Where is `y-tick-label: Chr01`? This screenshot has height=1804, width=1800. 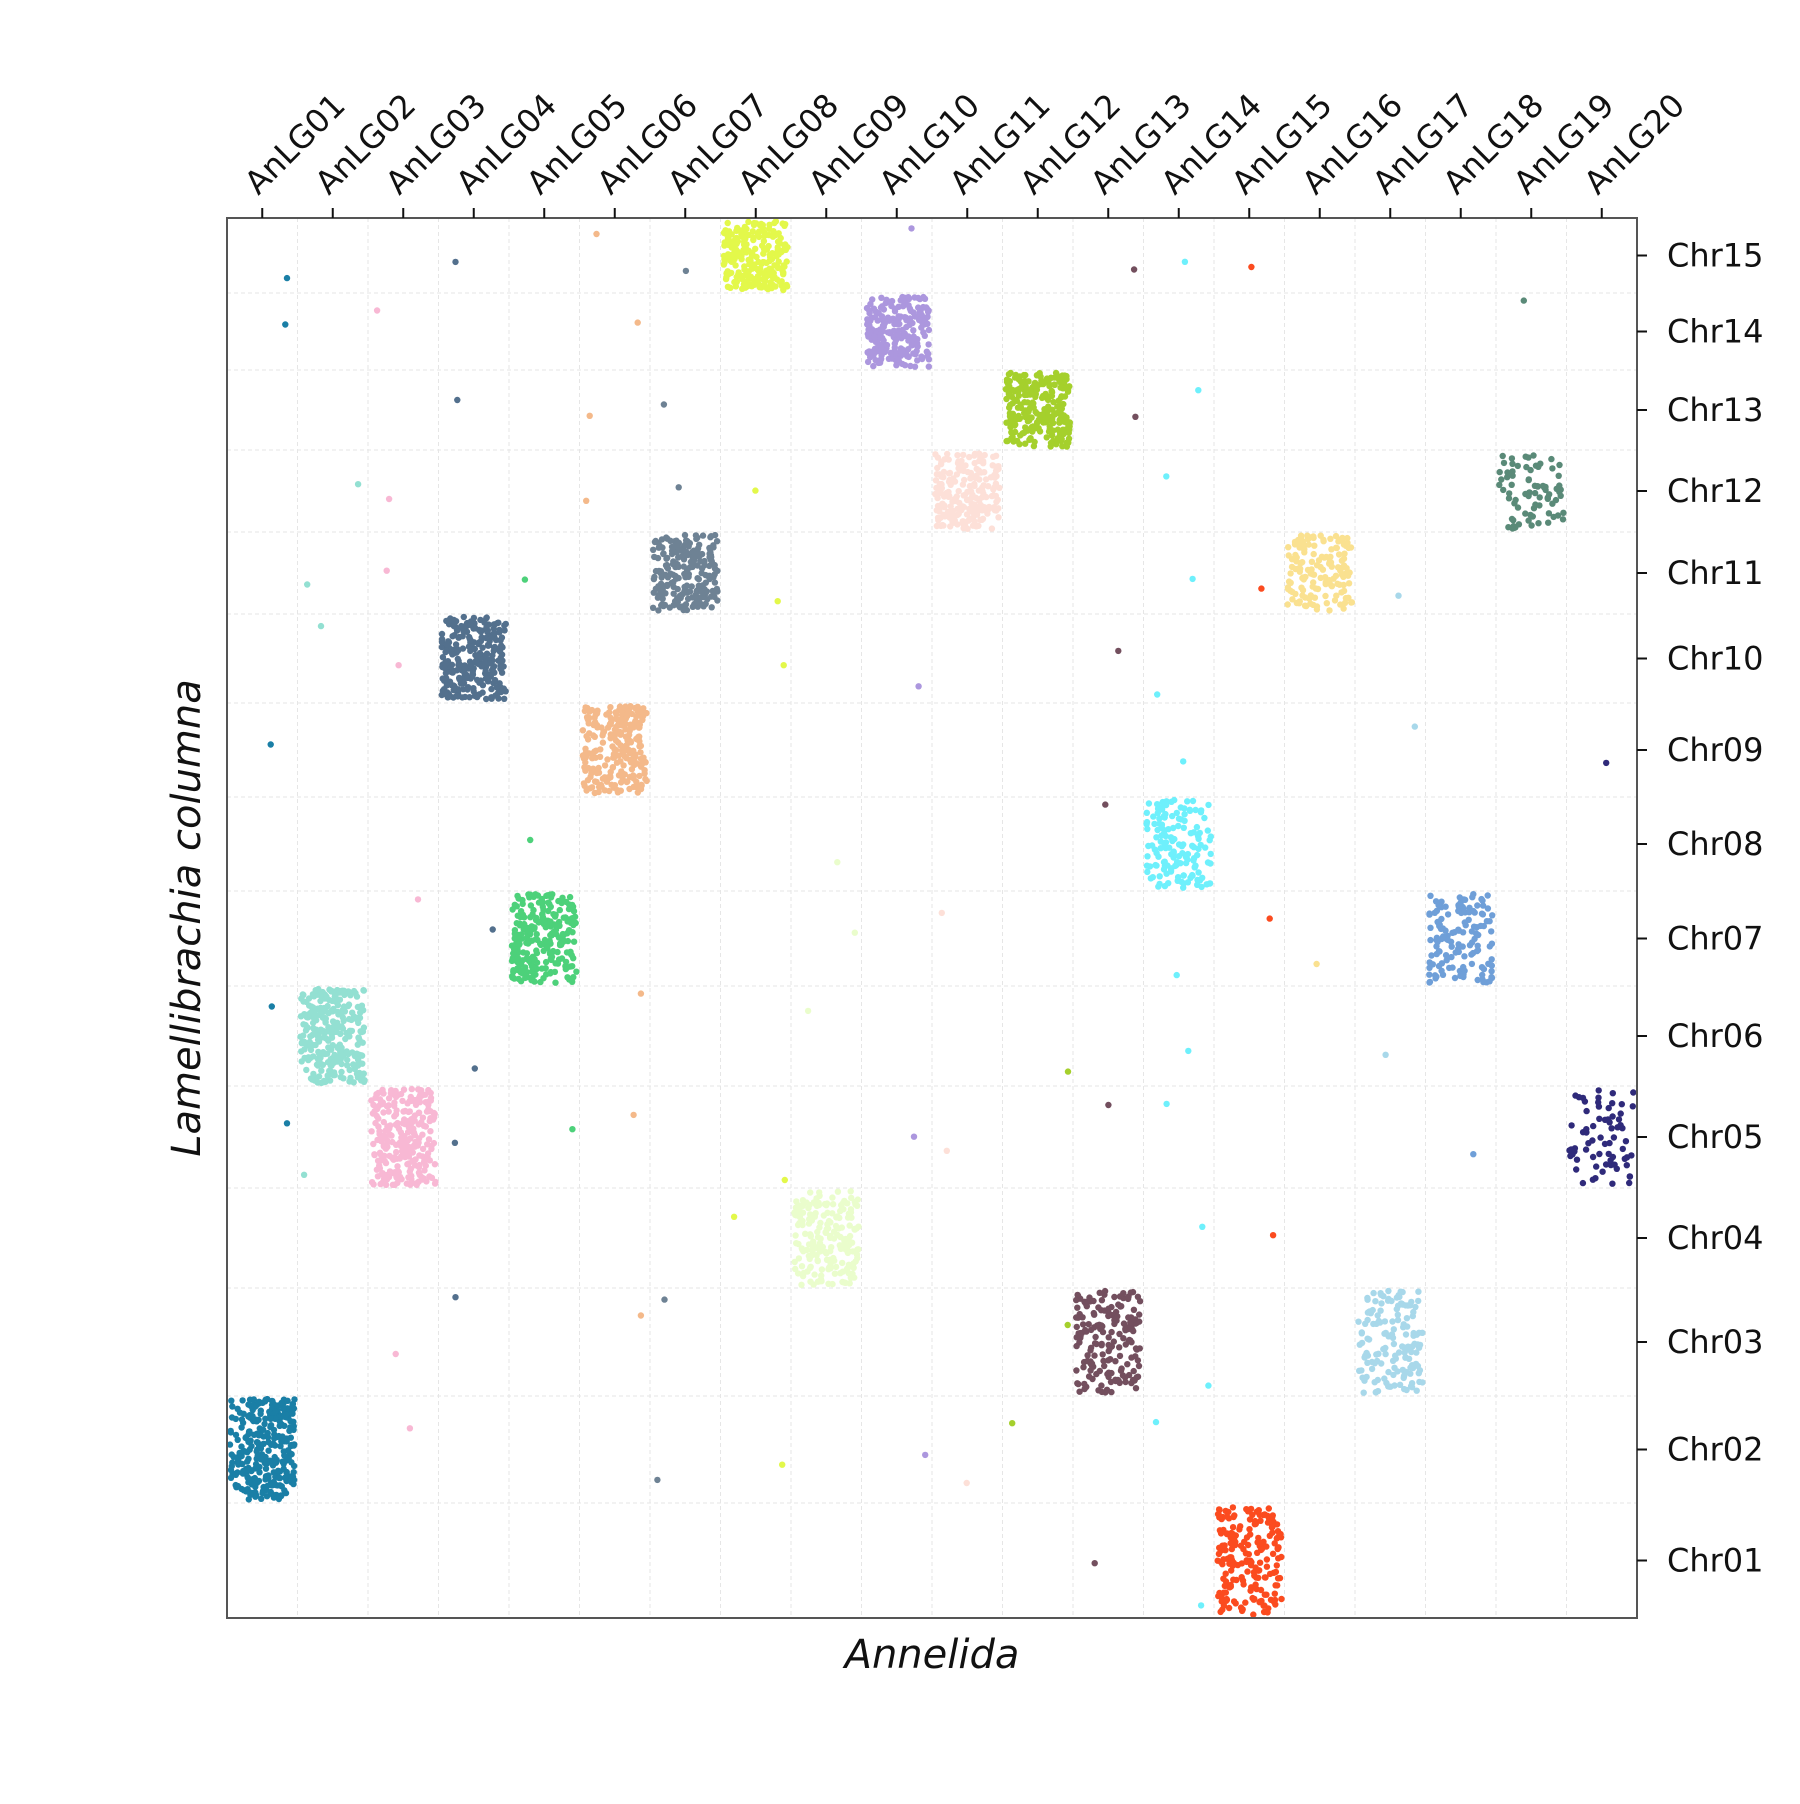
y-tick-label: Chr01 is located at coordinates (1715, 1561).